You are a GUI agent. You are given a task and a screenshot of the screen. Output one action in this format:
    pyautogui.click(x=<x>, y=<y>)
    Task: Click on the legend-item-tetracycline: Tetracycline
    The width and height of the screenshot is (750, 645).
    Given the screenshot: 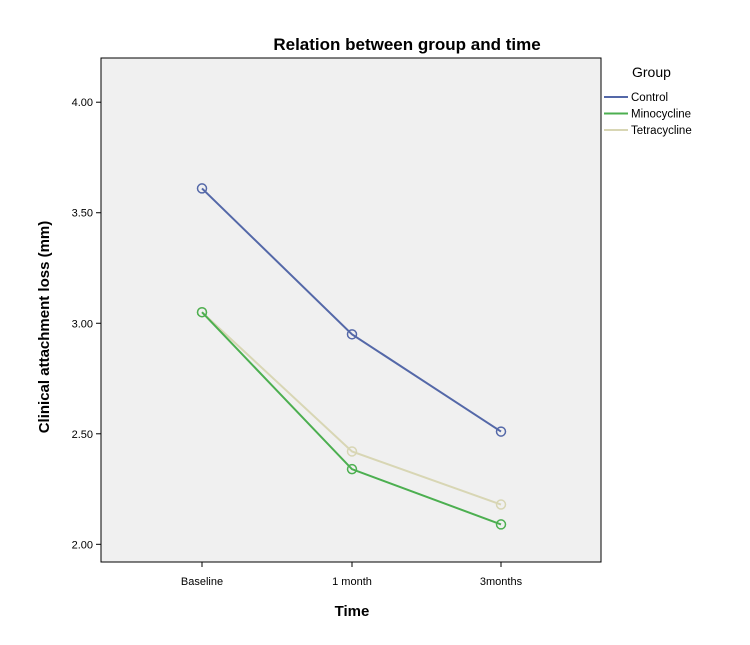 What is the action you would take?
    pyautogui.click(x=648, y=131)
    